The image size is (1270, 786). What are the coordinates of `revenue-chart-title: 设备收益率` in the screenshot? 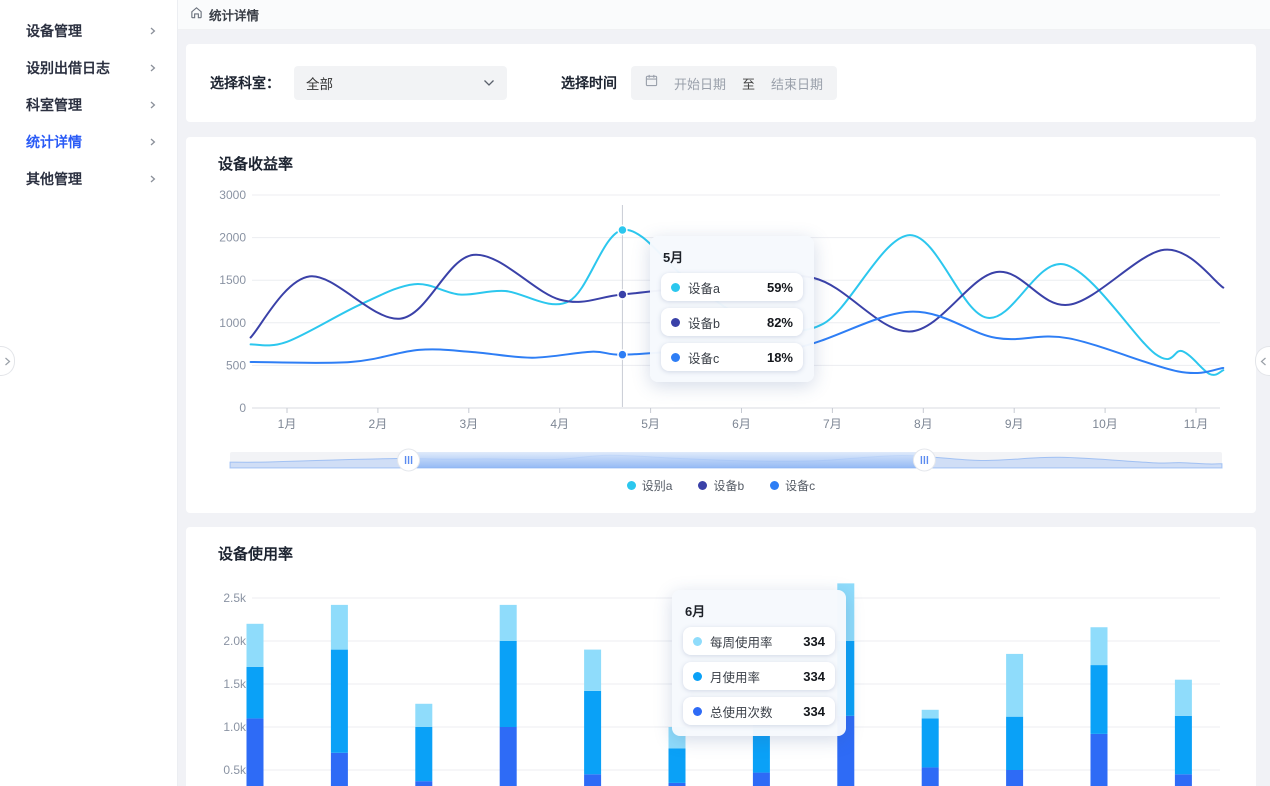 It's located at (256, 164).